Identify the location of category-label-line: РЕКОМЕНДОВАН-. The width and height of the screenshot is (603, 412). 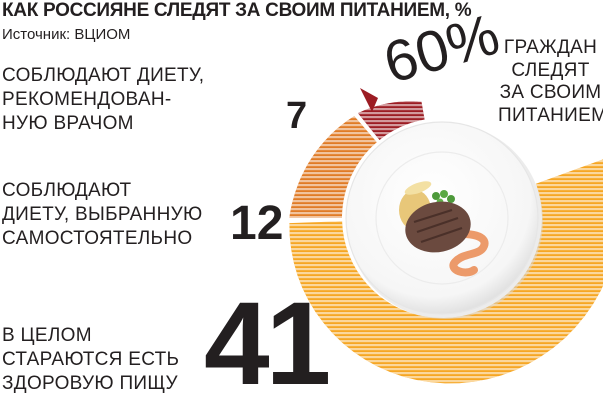
(87, 99).